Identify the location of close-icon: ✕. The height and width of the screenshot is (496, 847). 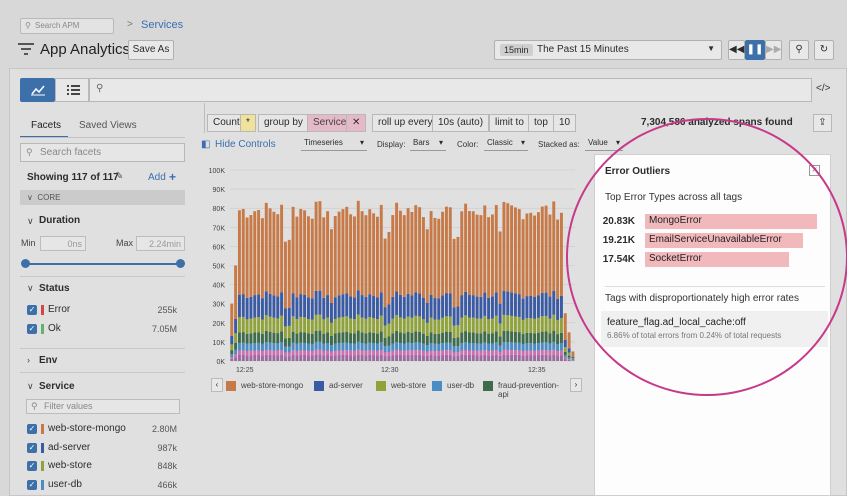
(356, 123).